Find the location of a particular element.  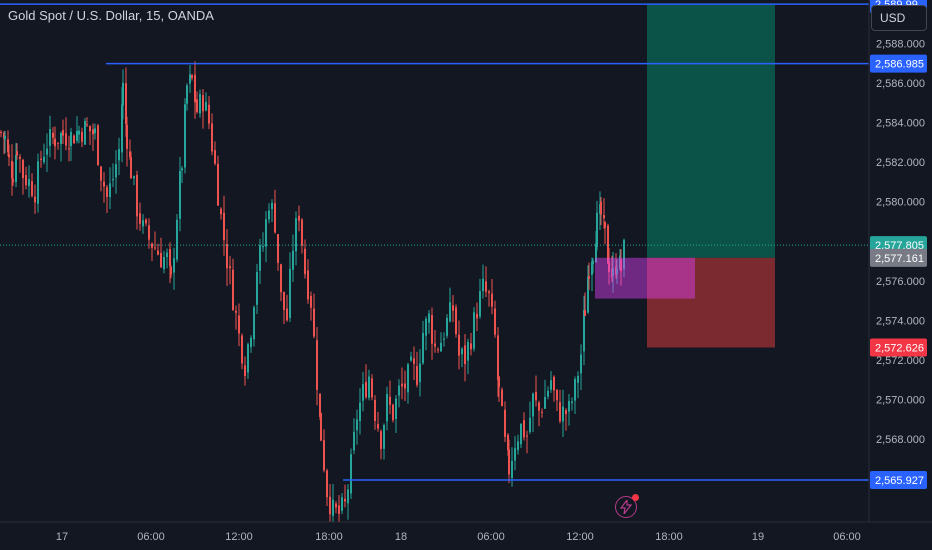

support-price-label: 2,565.927 is located at coordinates (899, 481).